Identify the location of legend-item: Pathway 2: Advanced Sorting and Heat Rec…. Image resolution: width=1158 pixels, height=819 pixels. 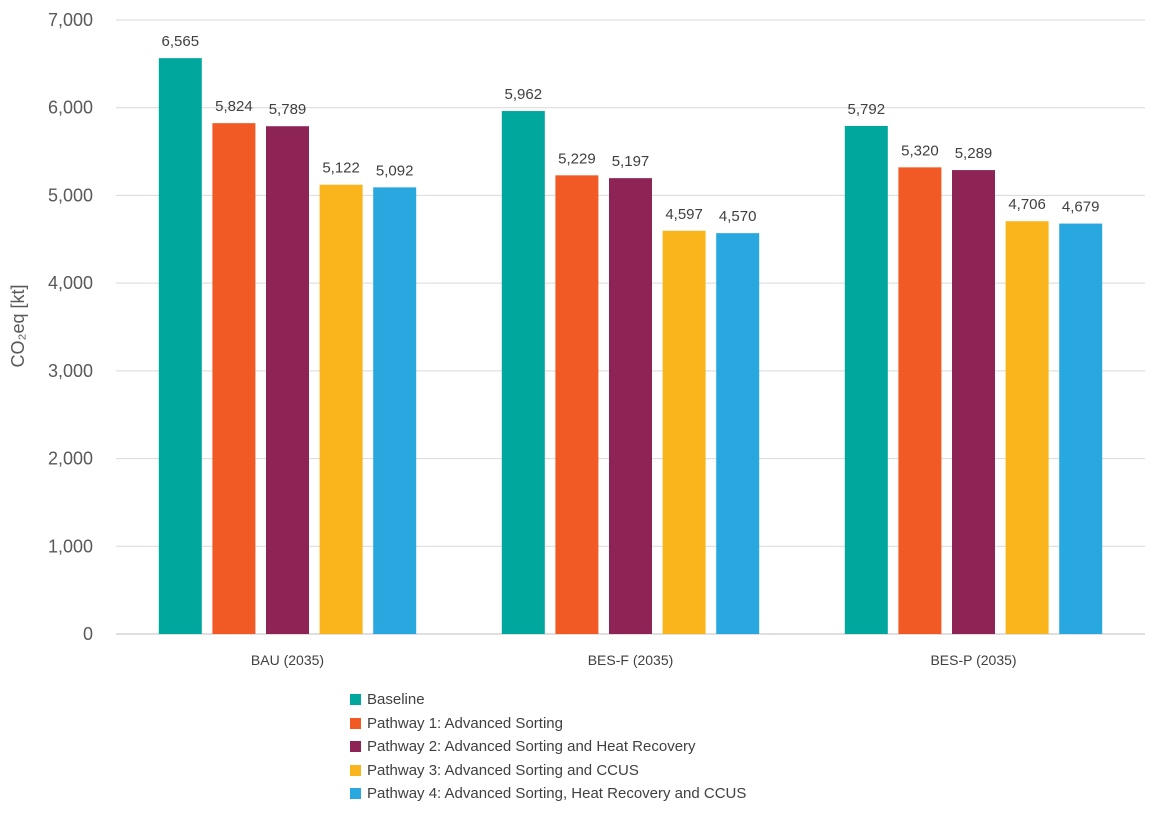
(548, 747).